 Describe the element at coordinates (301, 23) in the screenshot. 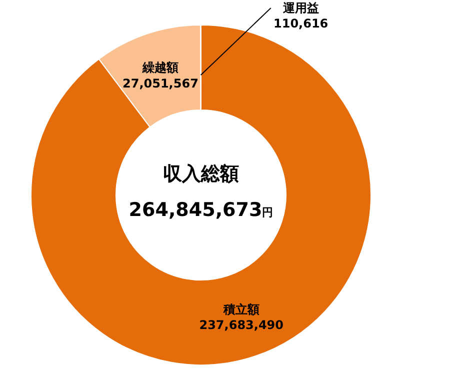

I see `data-label: 110,616` at that location.